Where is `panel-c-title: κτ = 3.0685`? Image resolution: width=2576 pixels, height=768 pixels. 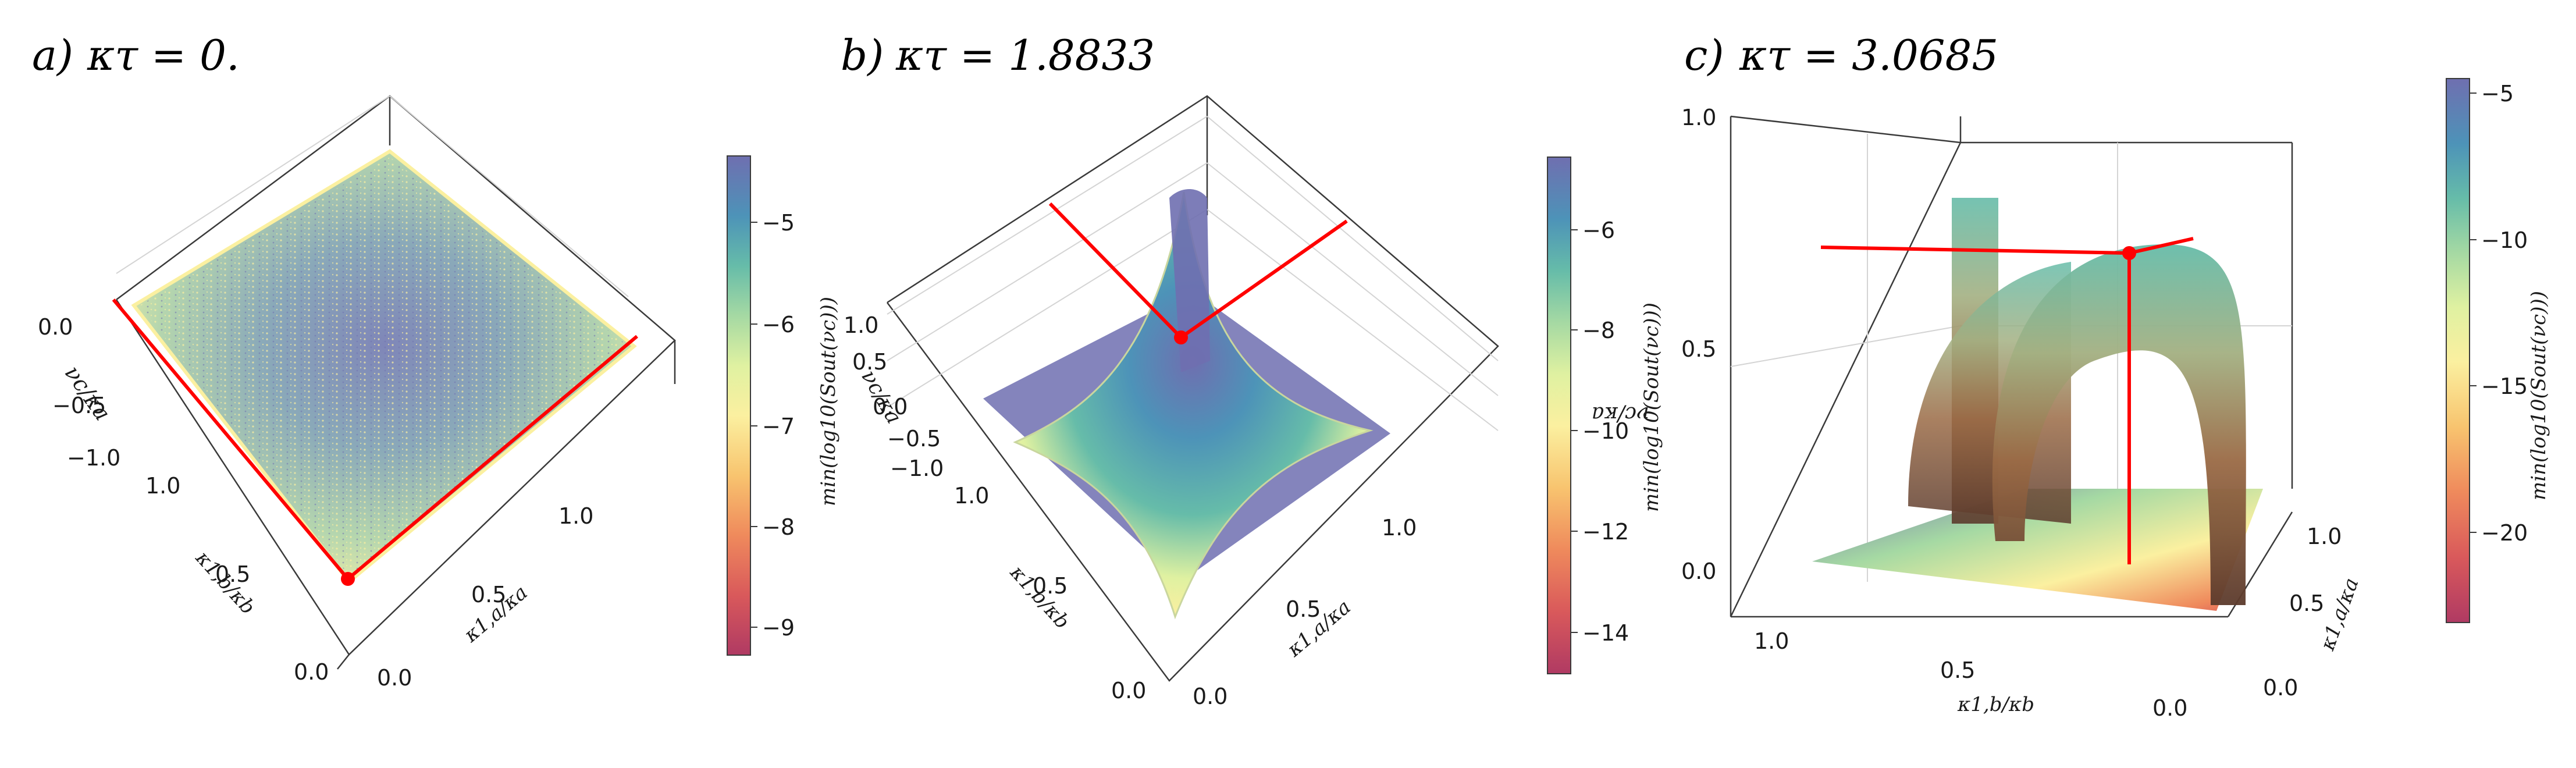
panel-c-title: κτ = 3.0685 is located at coordinates (1868, 55).